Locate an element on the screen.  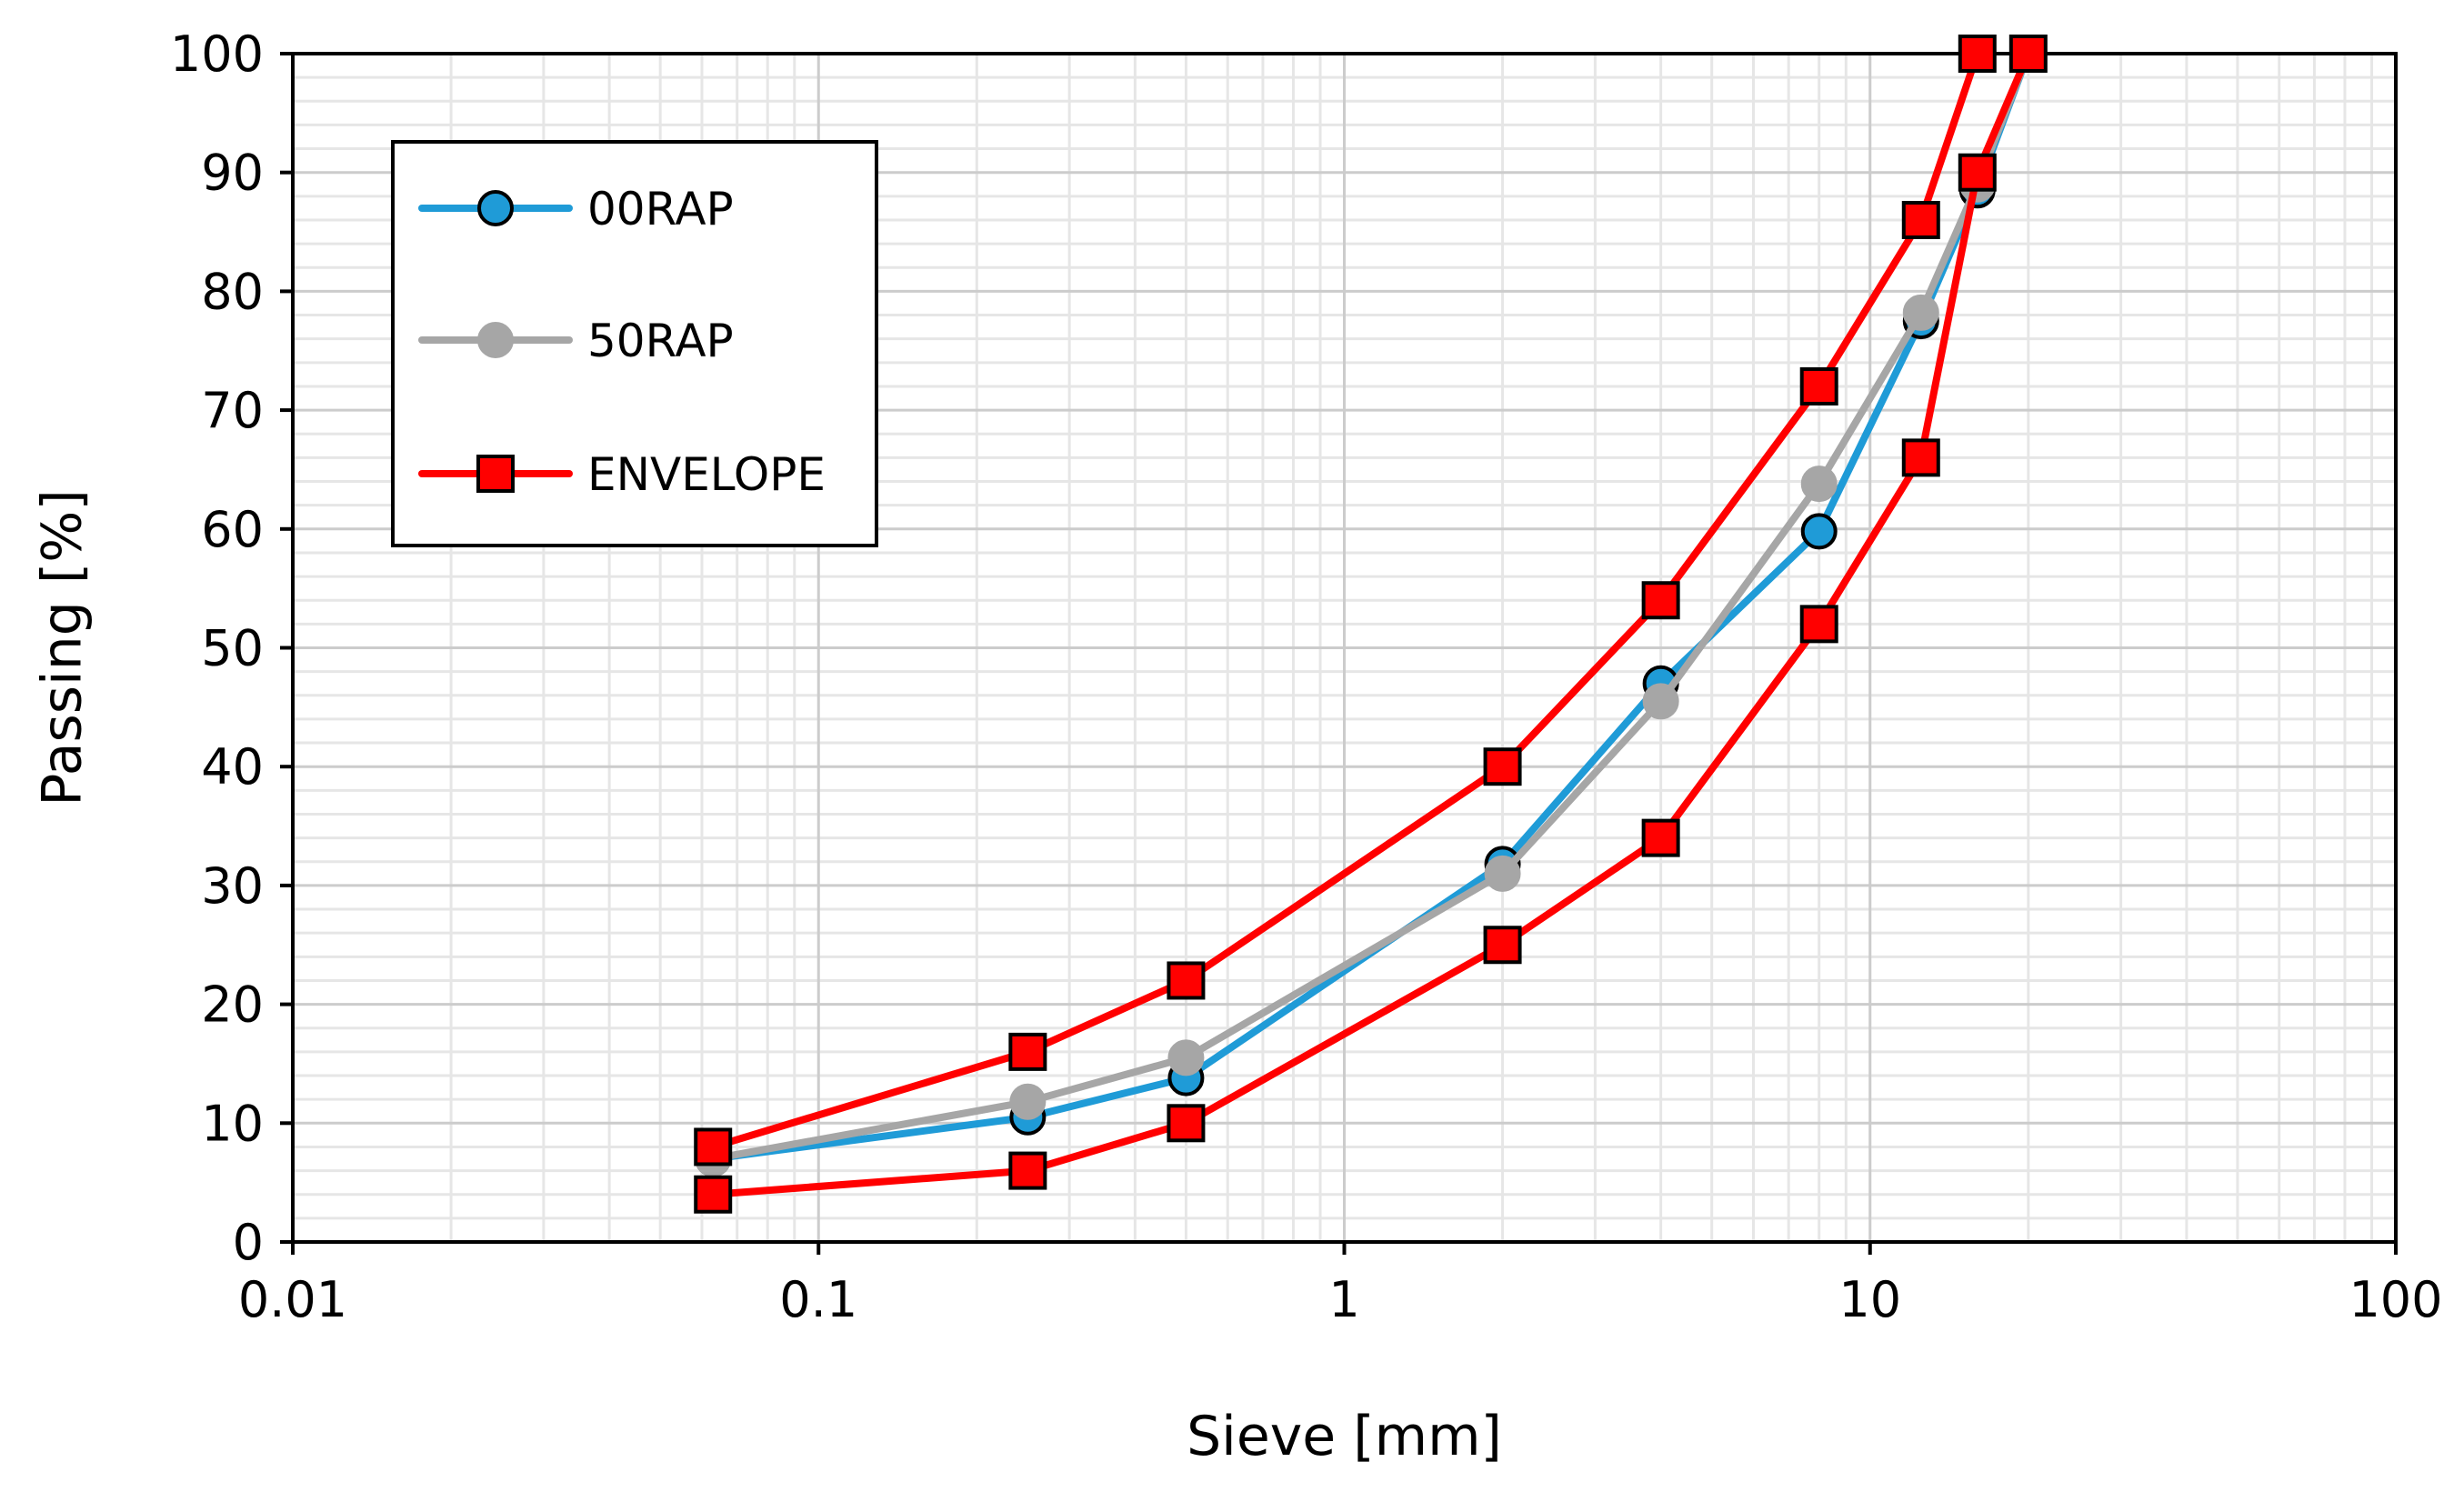
data-point-00rap is located at coordinates (1819, 531).